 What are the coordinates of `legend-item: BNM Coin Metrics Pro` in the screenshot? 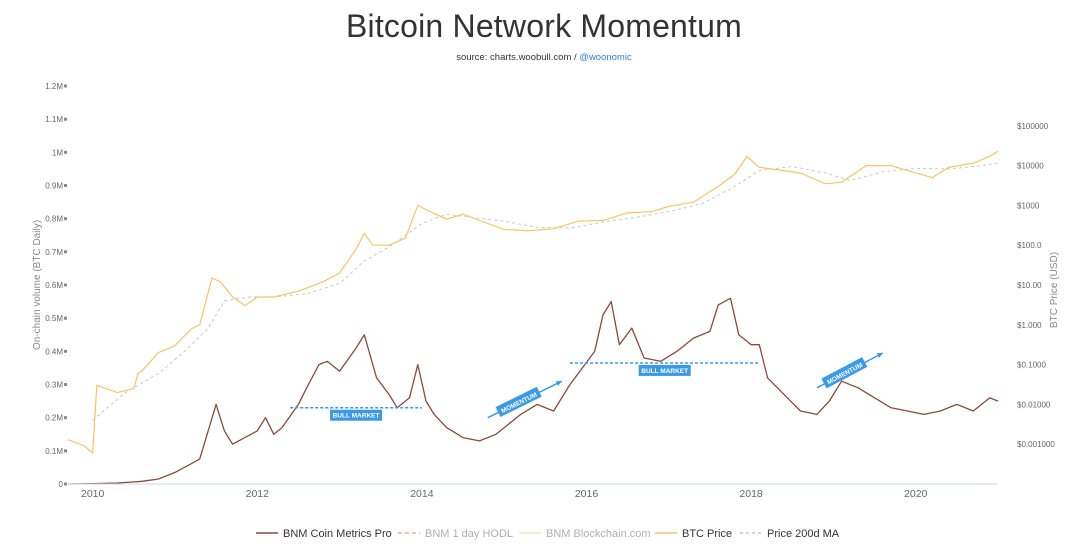 It's located at (324, 534).